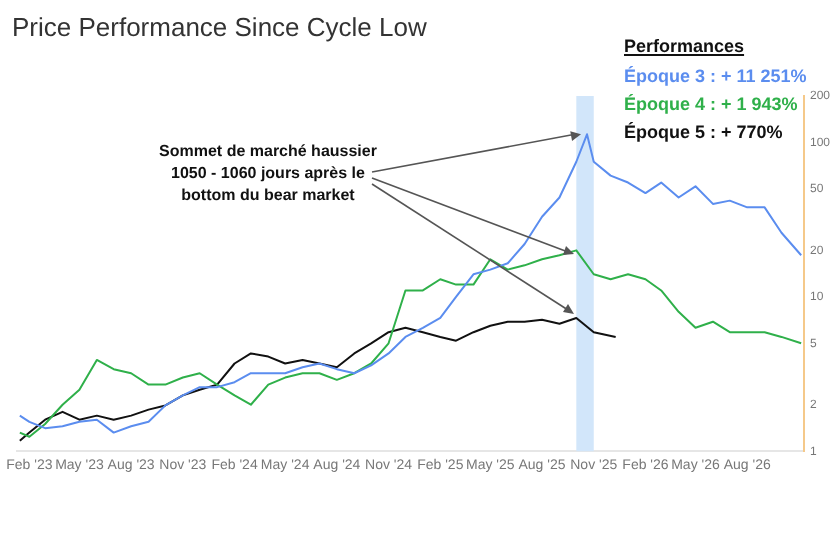 This screenshot has height=560, width=840. Describe the element at coordinates (219, 27) in the screenshot. I see `chart-title: Price Performance Since Cycle Low` at that location.